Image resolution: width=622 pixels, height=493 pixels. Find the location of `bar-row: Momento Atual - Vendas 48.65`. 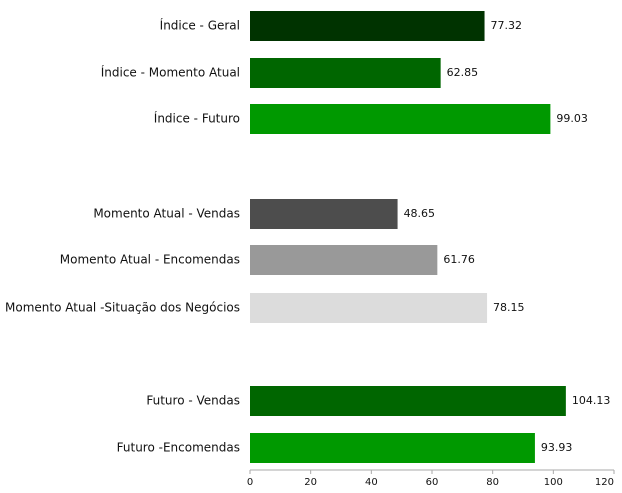

bar-row: Momento Atual - Vendas 48.65 is located at coordinates (264, 214).